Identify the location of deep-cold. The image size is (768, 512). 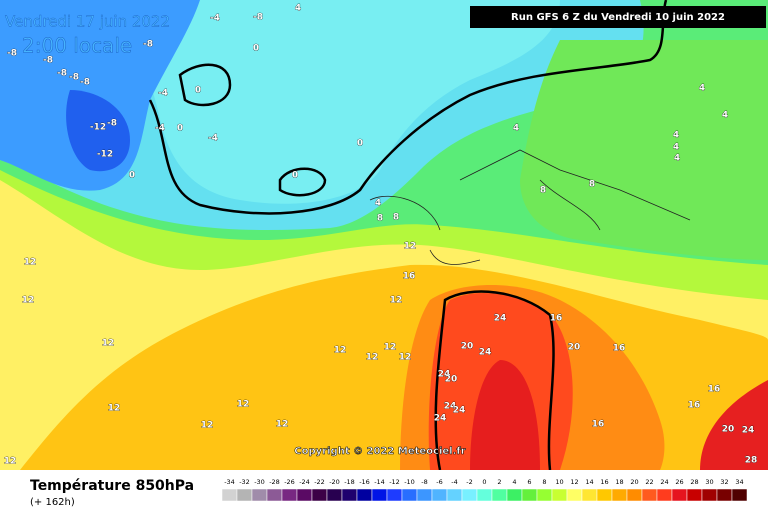
(98, 131).